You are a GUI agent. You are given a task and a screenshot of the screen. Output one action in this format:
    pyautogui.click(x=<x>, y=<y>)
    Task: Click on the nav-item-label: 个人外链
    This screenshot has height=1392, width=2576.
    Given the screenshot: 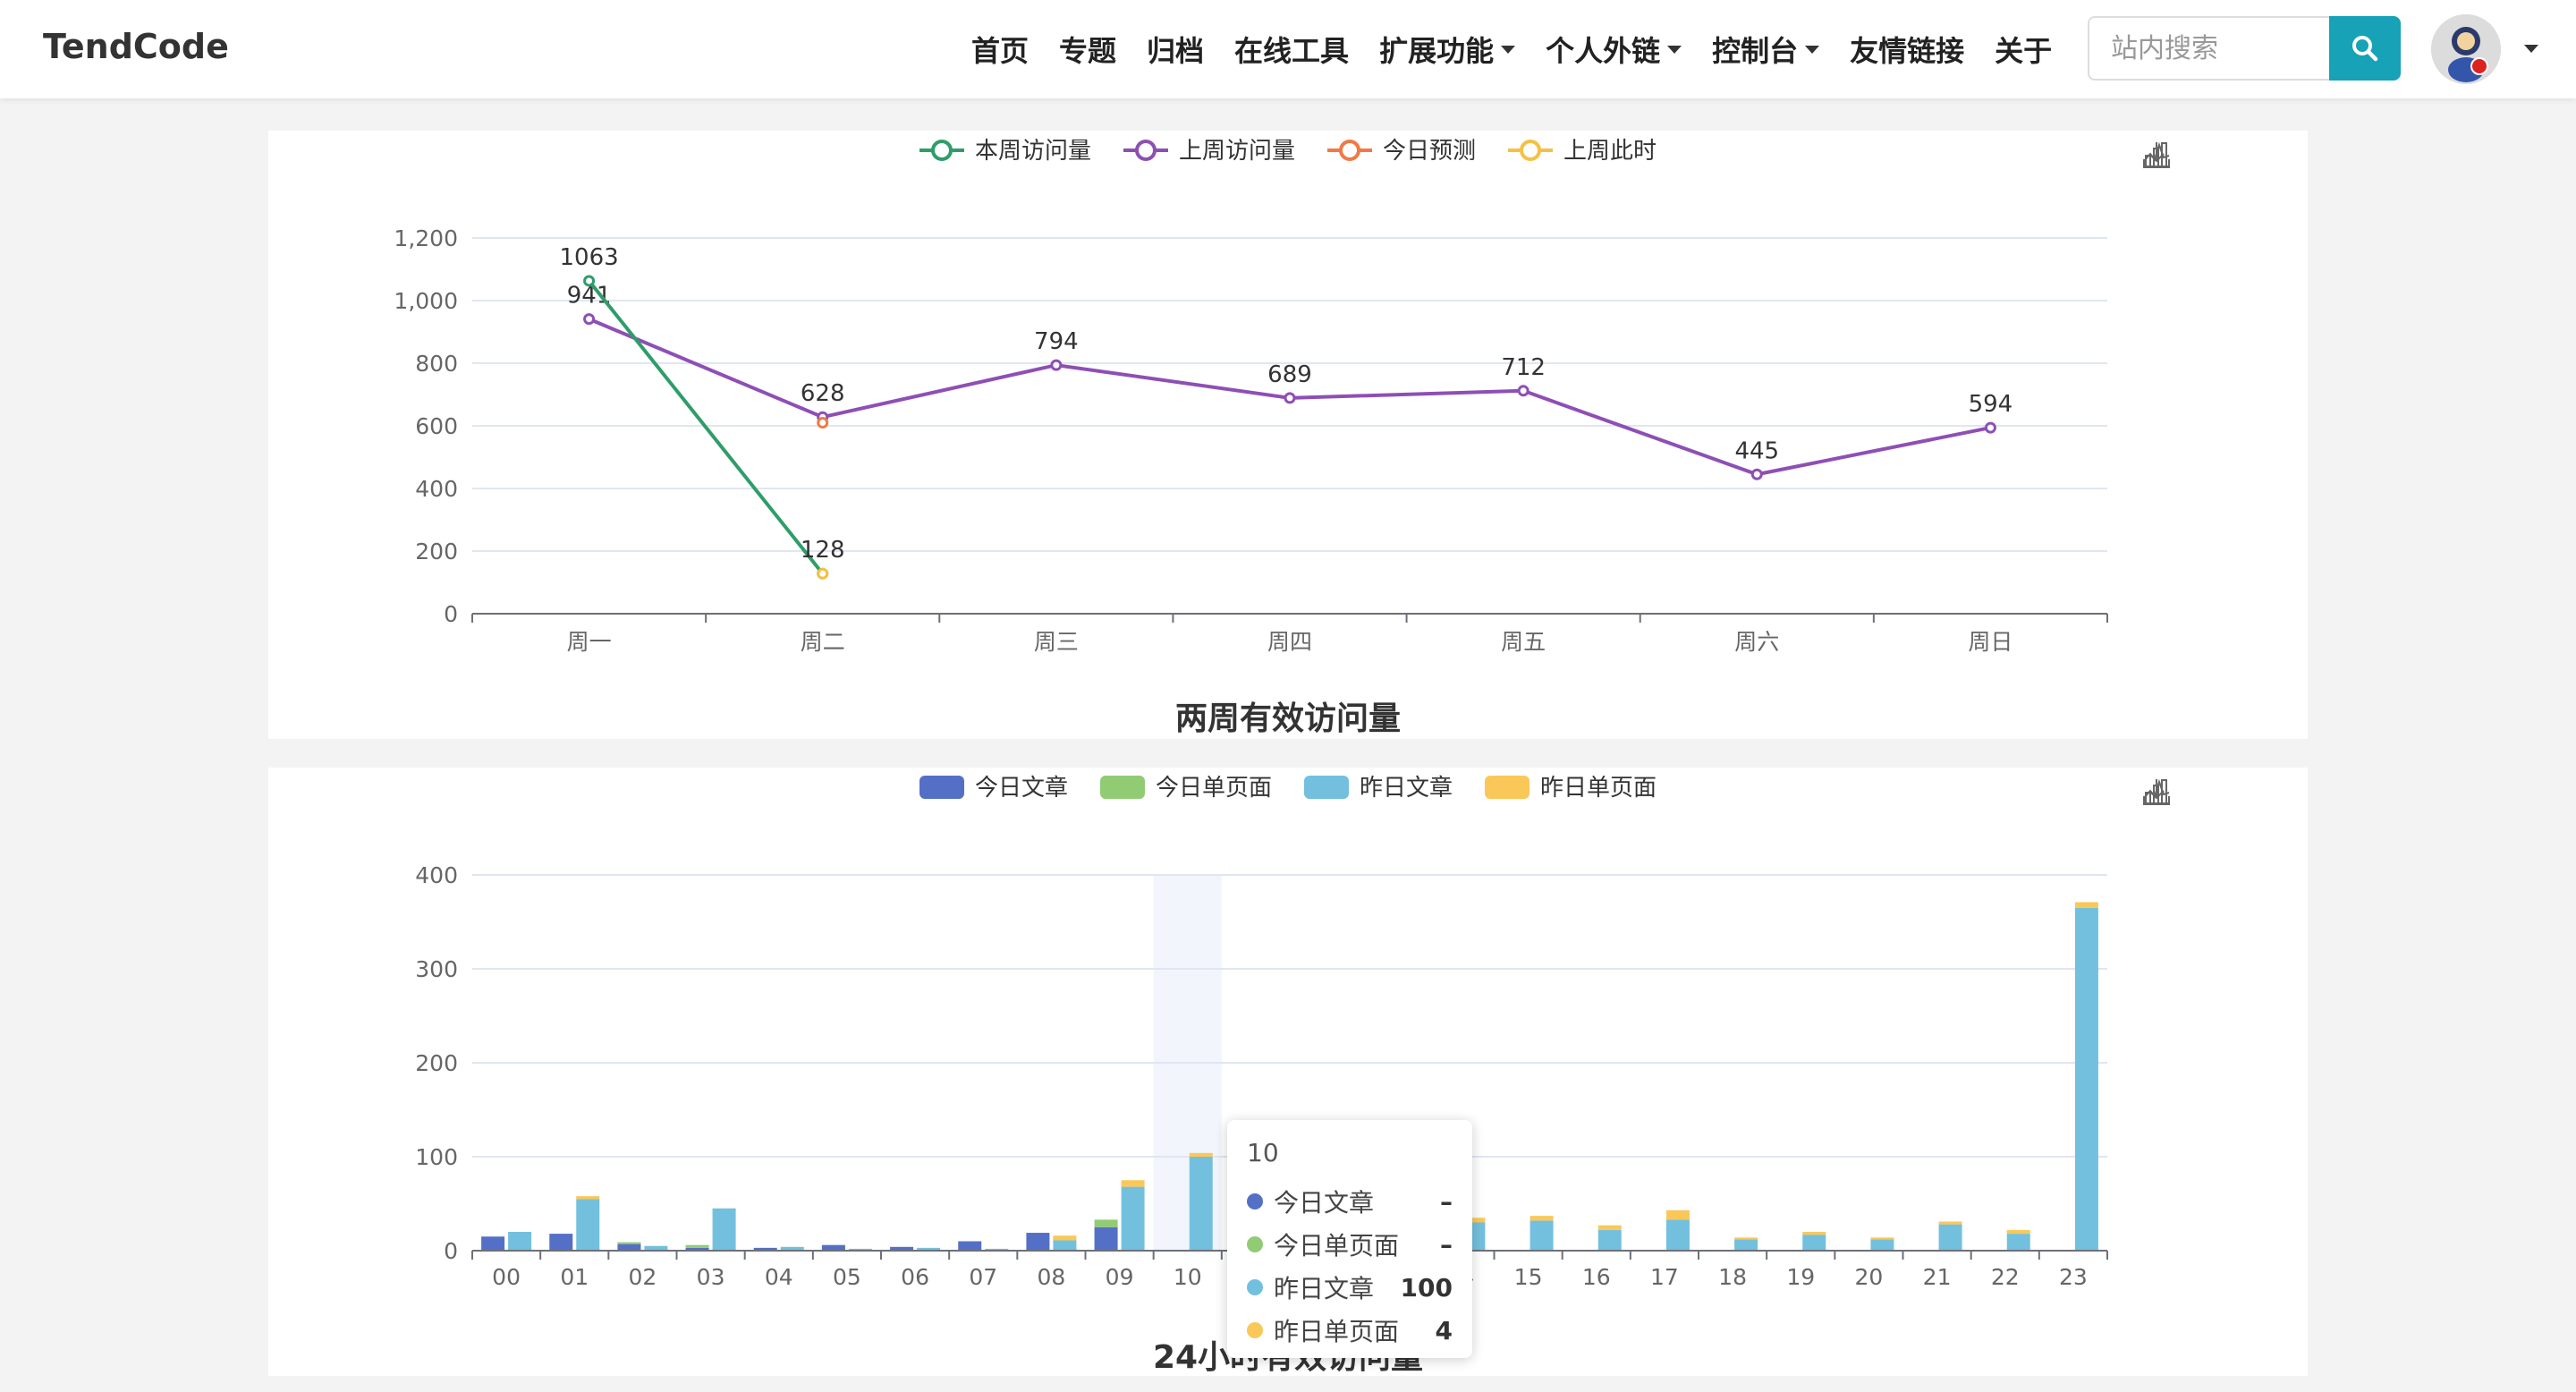 What is the action you would take?
    pyautogui.click(x=1603, y=51)
    